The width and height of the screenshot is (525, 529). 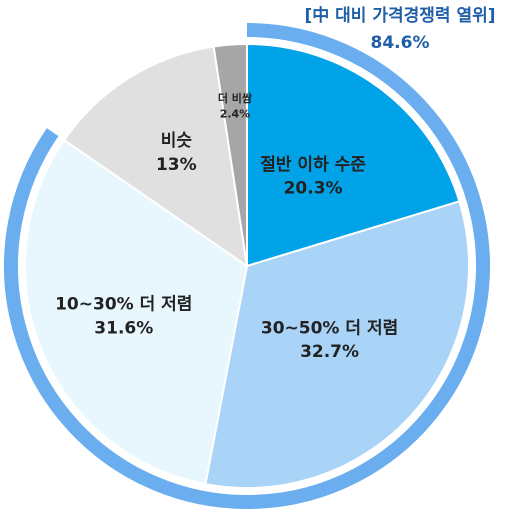 What do you see at coordinates (177, 141) in the screenshot?
I see `slice-label: 비슷` at bounding box center [177, 141].